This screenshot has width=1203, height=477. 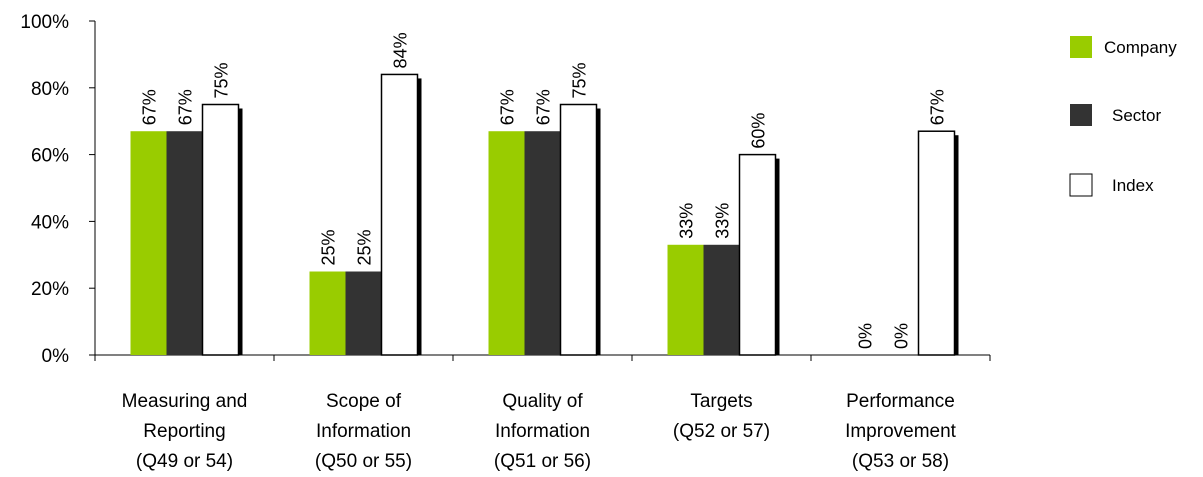 What do you see at coordinates (542, 401) in the screenshot?
I see `category-label: Quality of` at bounding box center [542, 401].